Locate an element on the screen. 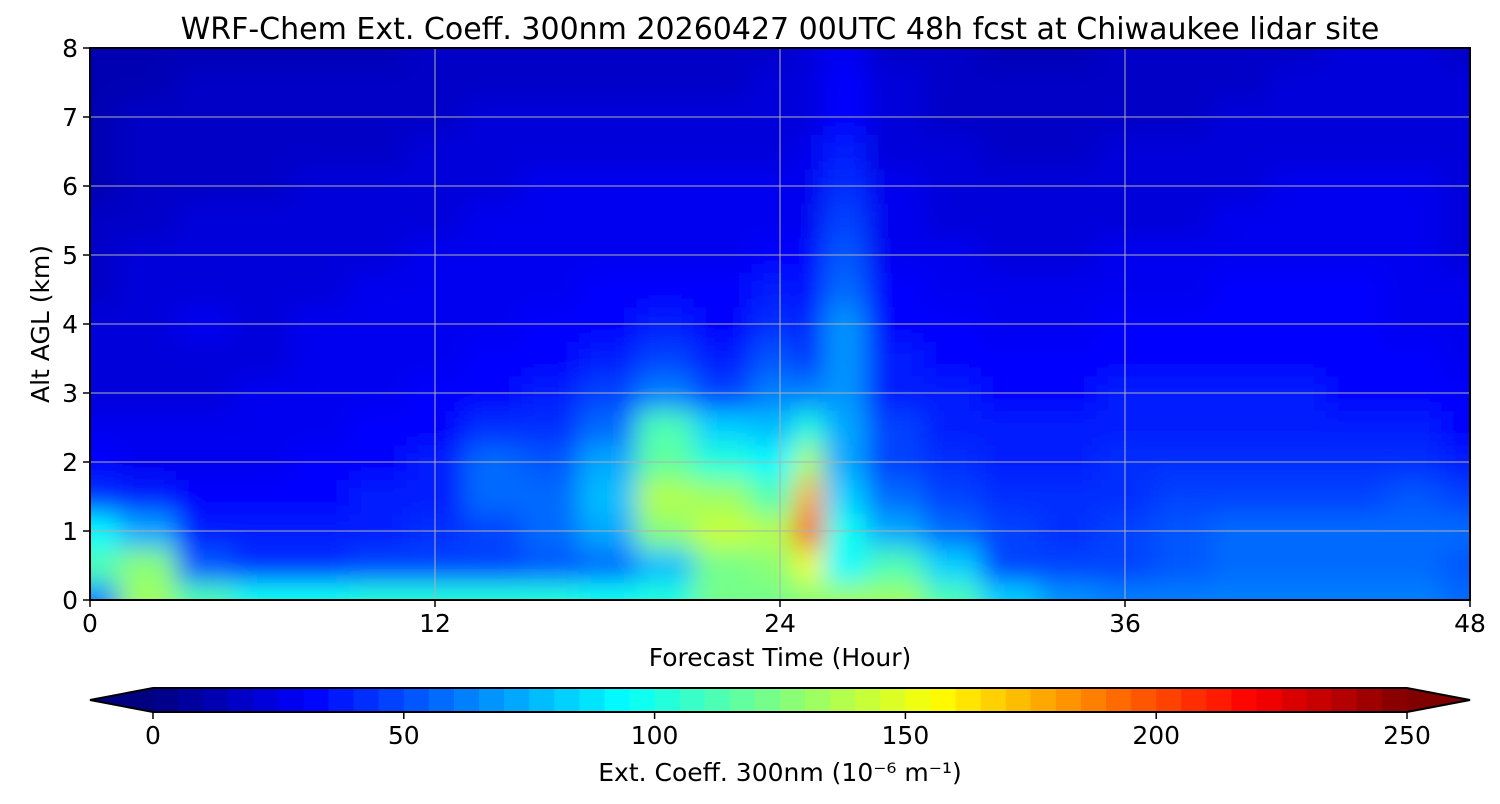  x-tick-label: 0 is located at coordinates (90, 623).